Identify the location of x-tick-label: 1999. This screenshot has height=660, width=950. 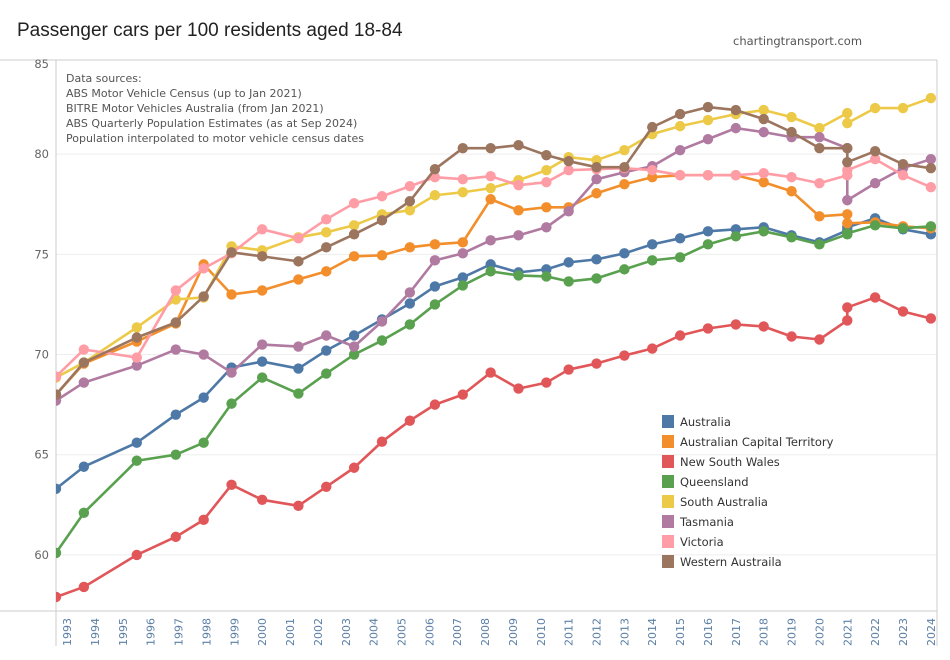
(234, 632).